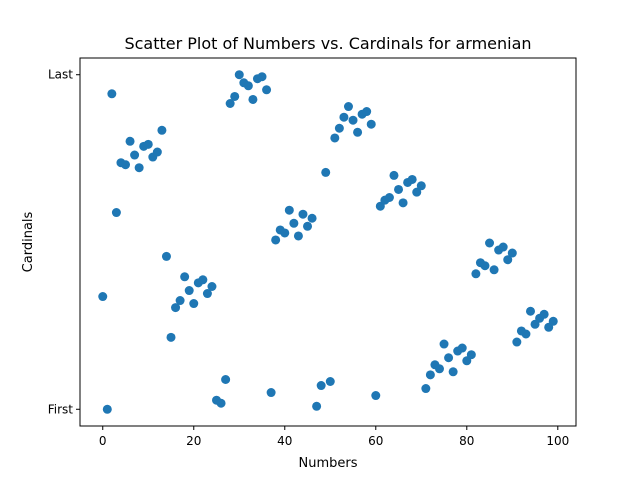  What do you see at coordinates (375, 441) in the screenshot?
I see `x-tick-label: 60` at bounding box center [375, 441].